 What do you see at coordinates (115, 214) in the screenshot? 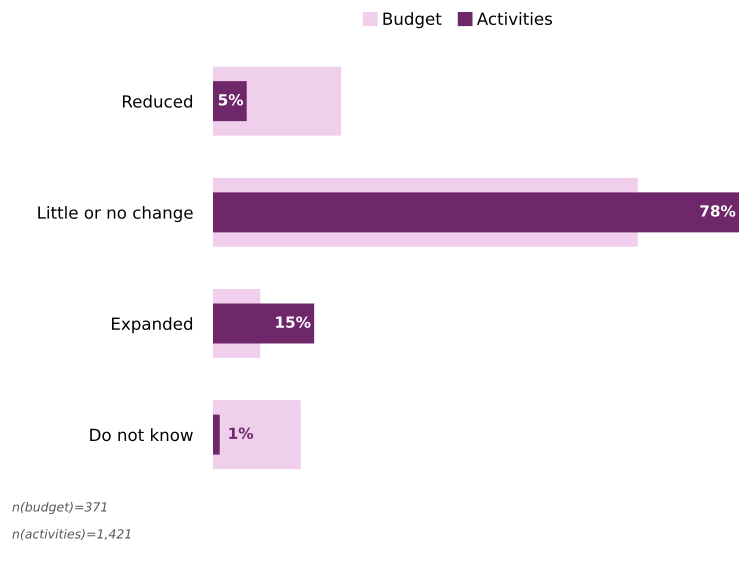
I see `y-tick-label: Little or no change` at bounding box center [115, 214].